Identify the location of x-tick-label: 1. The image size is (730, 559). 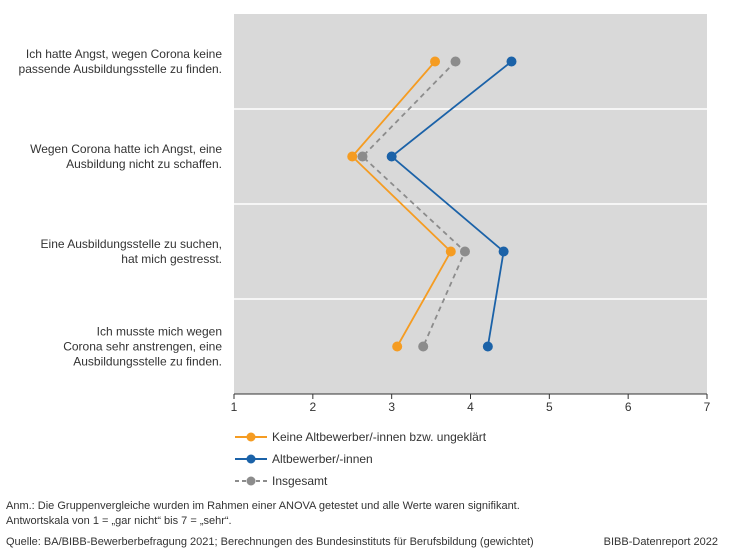
(234, 407).